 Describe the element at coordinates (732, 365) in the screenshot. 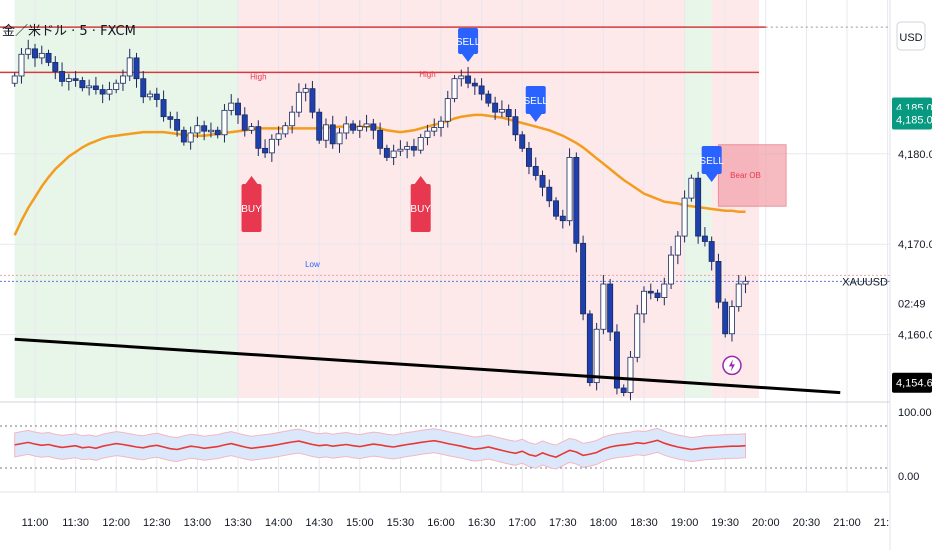

I see `lightning-icon` at that location.